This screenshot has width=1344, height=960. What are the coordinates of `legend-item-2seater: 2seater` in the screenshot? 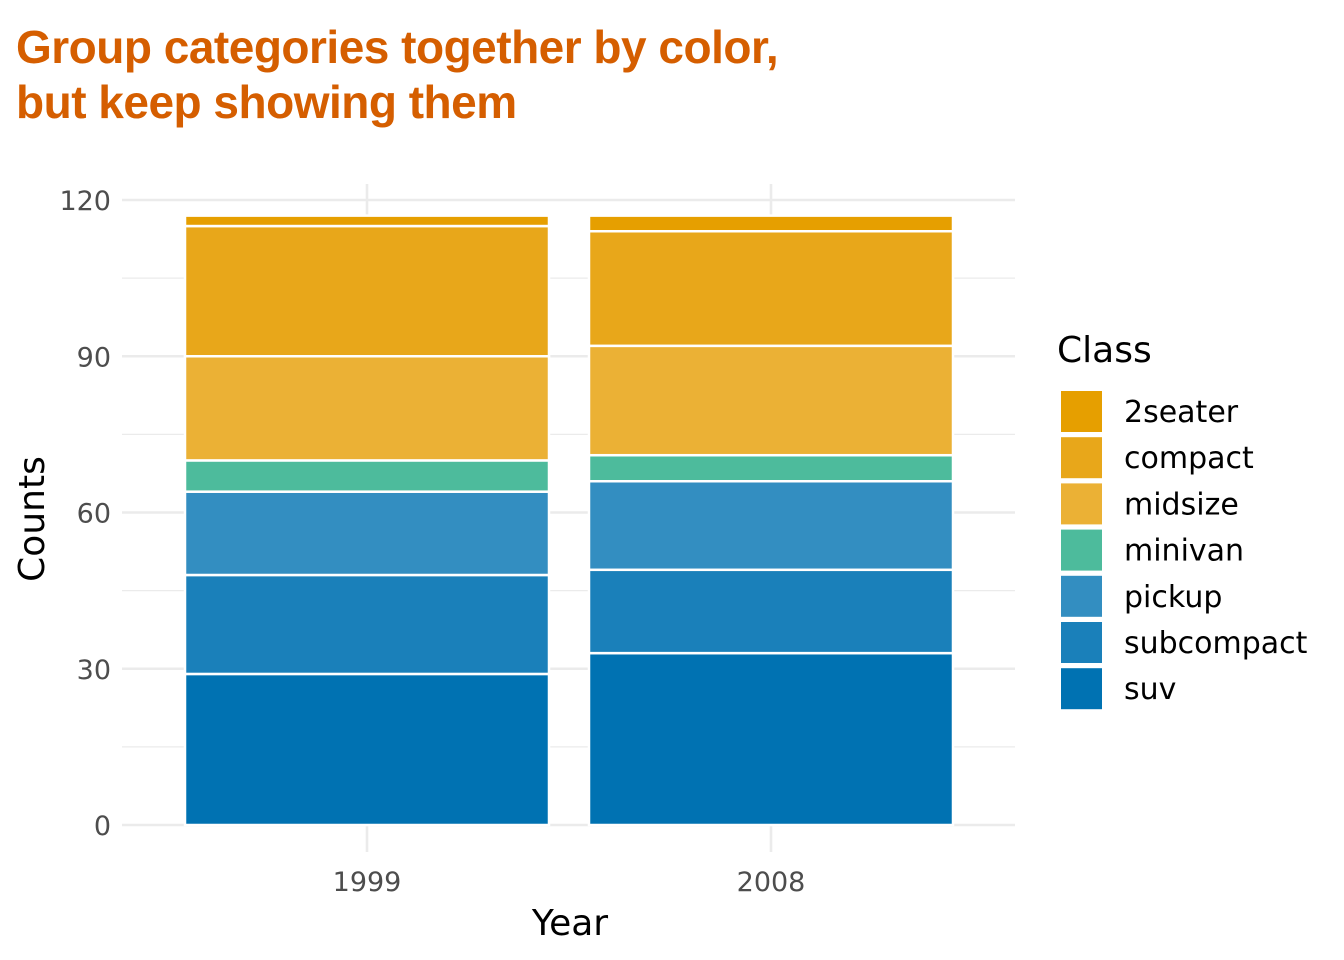 It's located at (1150, 411).